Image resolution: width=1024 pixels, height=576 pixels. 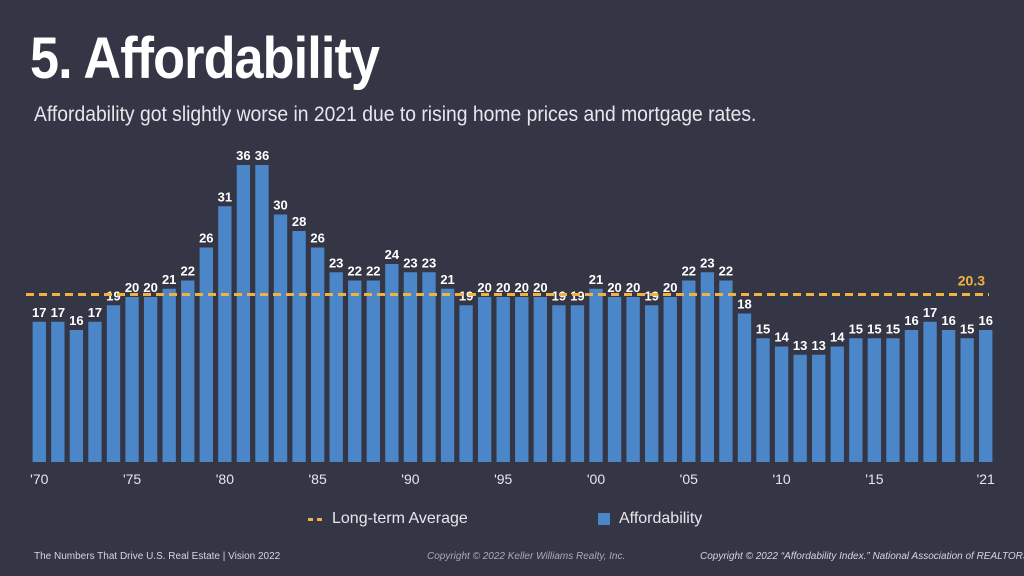 What do you see at coordinates (503, 479) in the screenshot?
I see `x-tick-label: '95` at bounding box center [503, 479].